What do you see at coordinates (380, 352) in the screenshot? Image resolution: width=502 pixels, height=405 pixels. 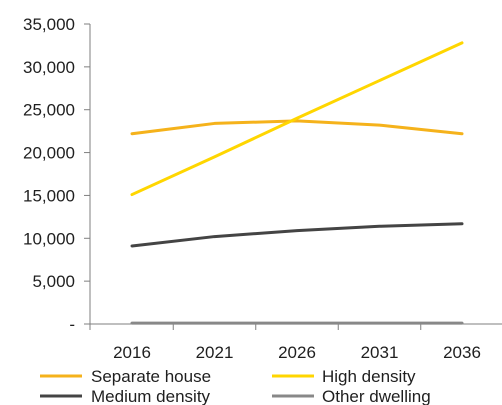 I see `x-tick-label: 2031` at bounding box center [380, 352].